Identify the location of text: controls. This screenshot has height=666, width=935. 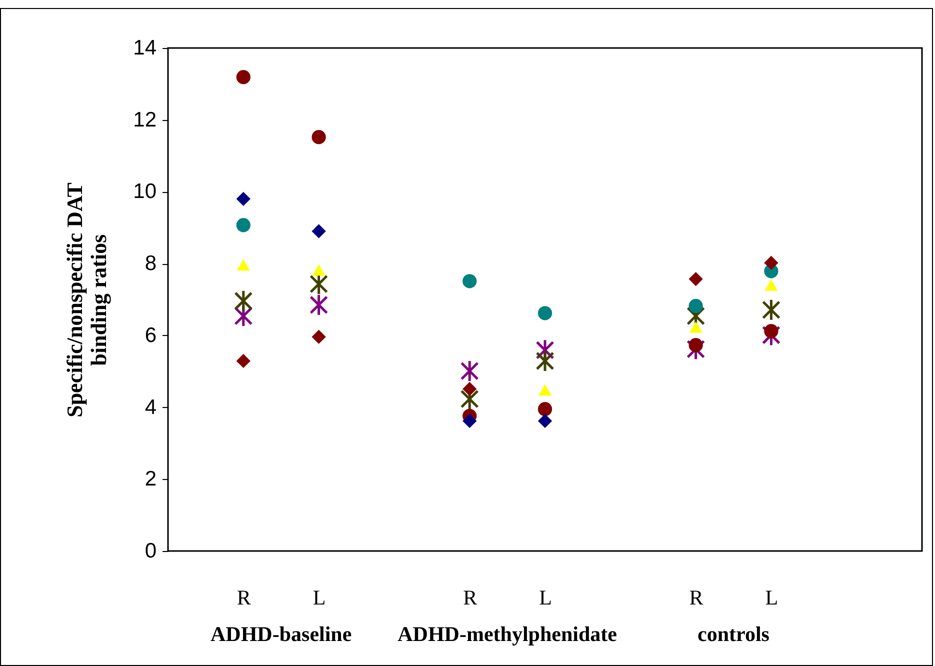
(734, 634).